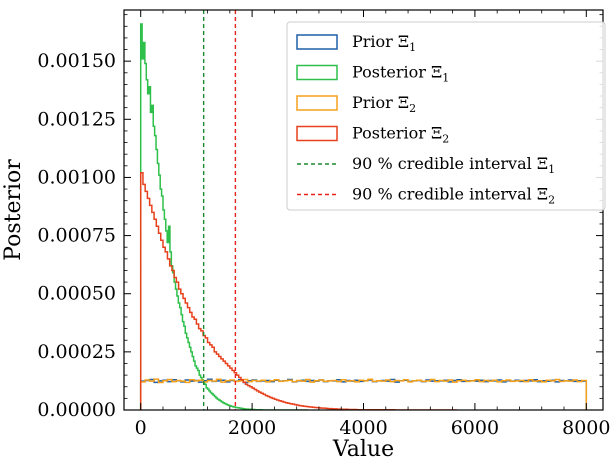 The height and width of the screenshot is (466, 611). Describe the element at coordinates (76, 177) in the screenshot. I see `y-tick-label: 0.00100` at that location.